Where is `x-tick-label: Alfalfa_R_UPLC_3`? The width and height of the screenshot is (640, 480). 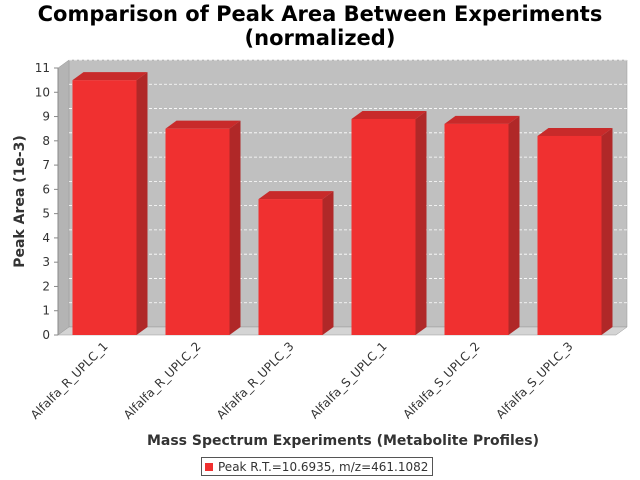
x-tick-label: Alfalfa_R_UPLC_3 is located at coordinates (255, 380).